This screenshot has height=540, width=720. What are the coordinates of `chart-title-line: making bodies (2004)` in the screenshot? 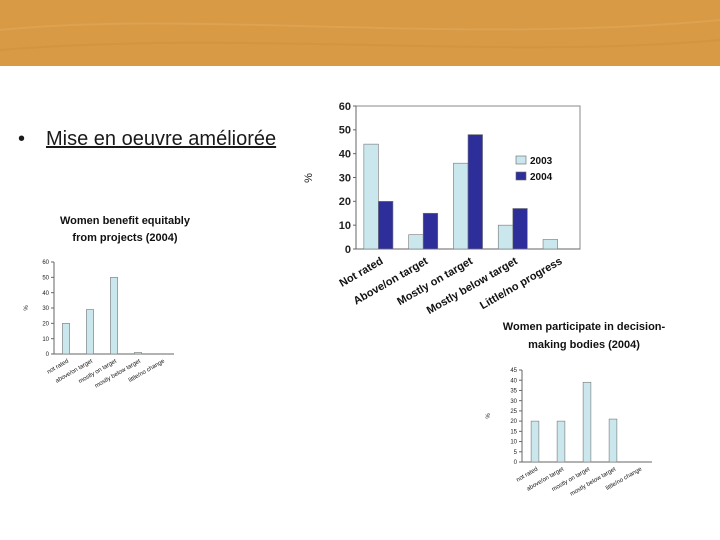 It's located at (584, 345).